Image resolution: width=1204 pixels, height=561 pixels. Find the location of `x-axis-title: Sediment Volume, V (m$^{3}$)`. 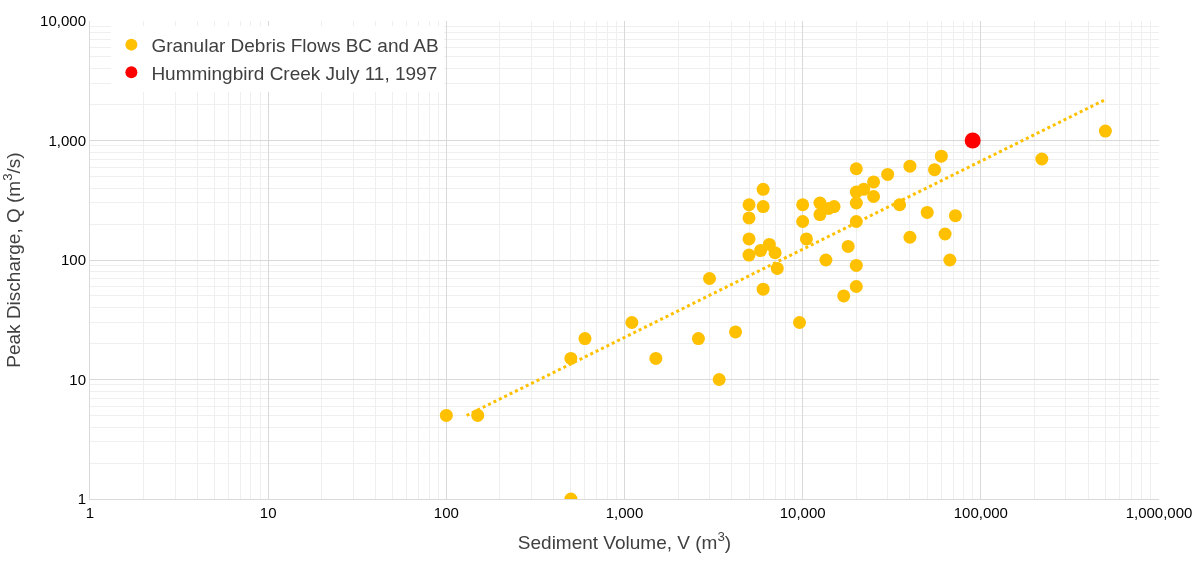

x-axis-title: Sediment Volume, V (m$^{3}$) is located at coordinates (624, 540).